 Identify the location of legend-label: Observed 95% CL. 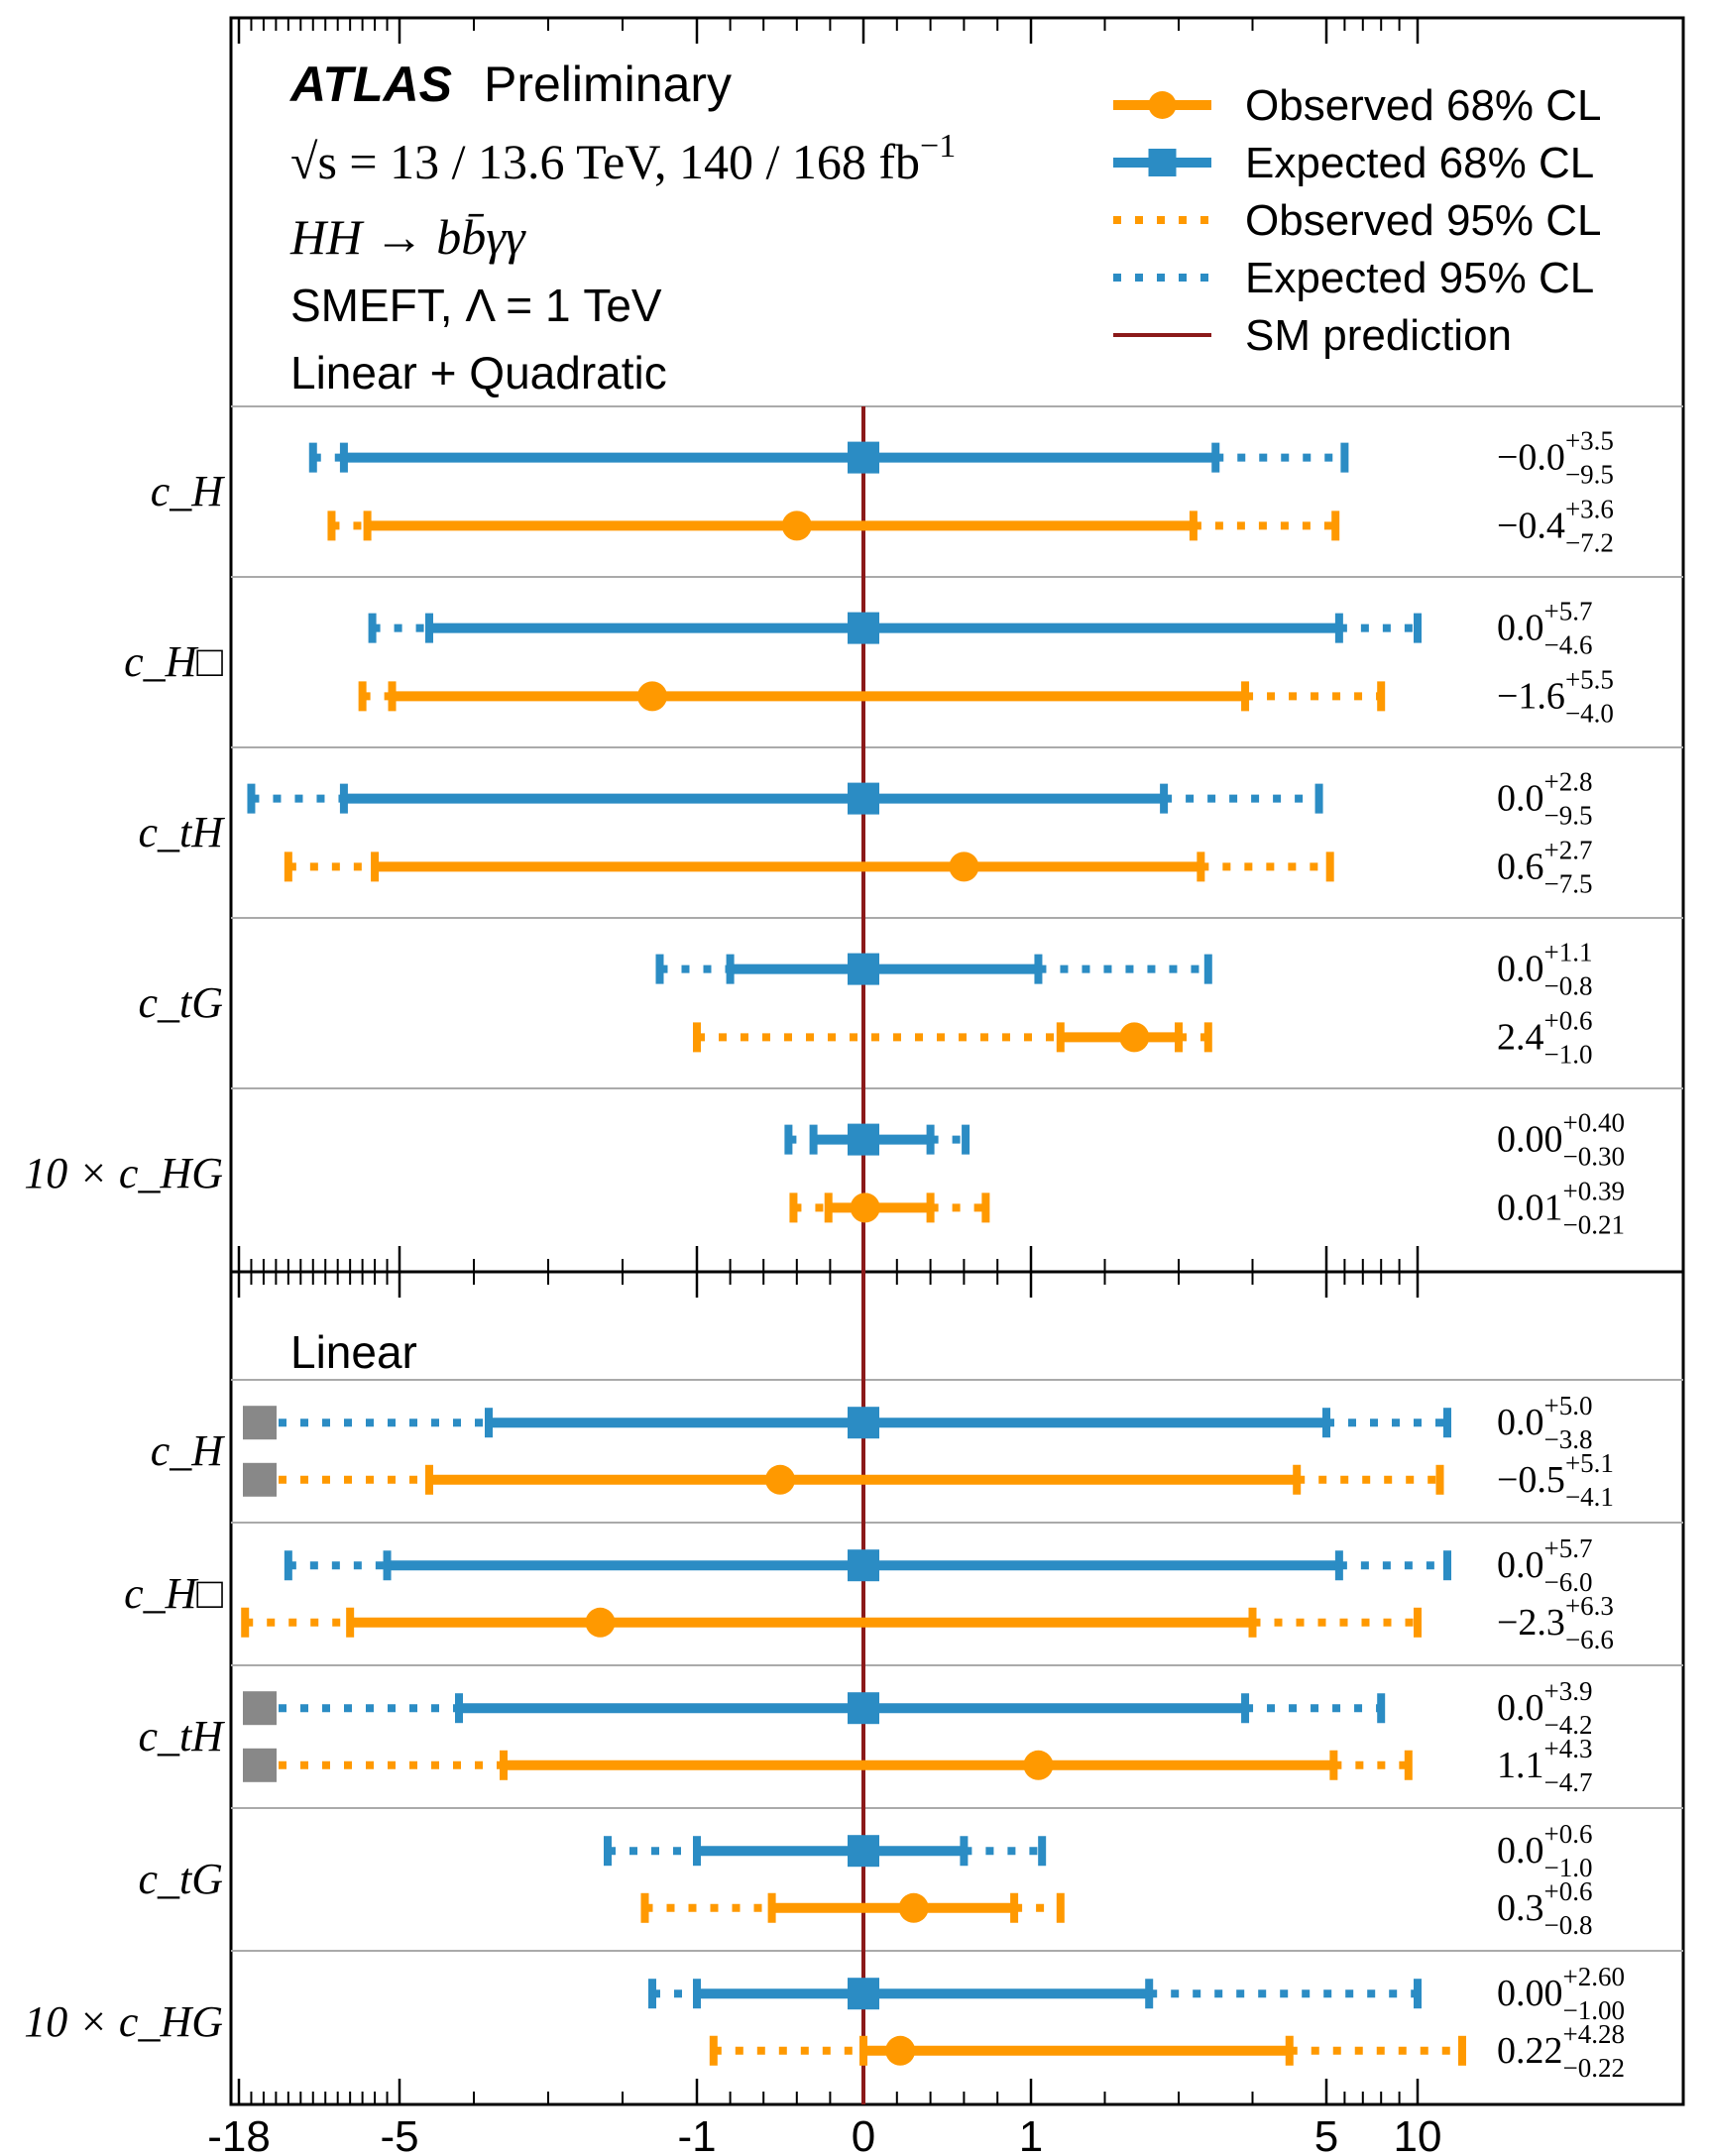
(1423, 220).